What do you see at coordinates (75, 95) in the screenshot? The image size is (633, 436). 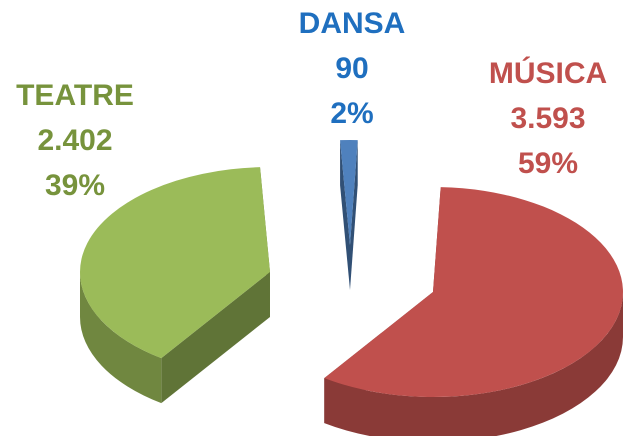 I see `slice-label-name: TEATRE` at bounding box center [75, 95].